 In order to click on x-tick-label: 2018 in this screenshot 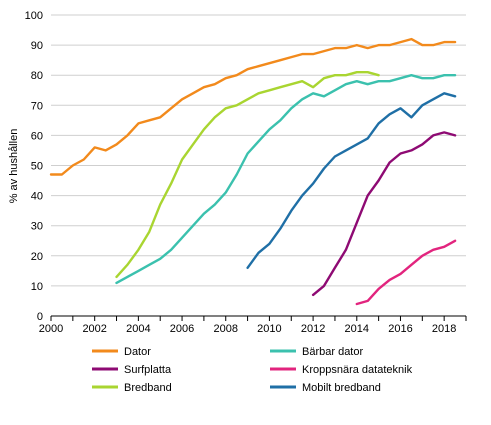, I will do `click(444, 329)`.